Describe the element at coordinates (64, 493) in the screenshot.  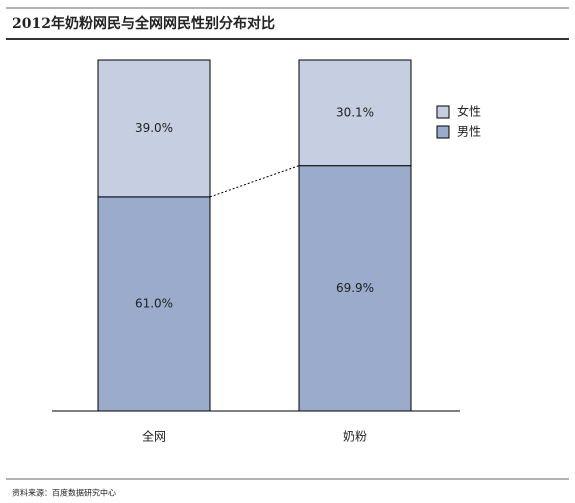
I see `source-note: 资料来源：百度数据研究中心` at that location.